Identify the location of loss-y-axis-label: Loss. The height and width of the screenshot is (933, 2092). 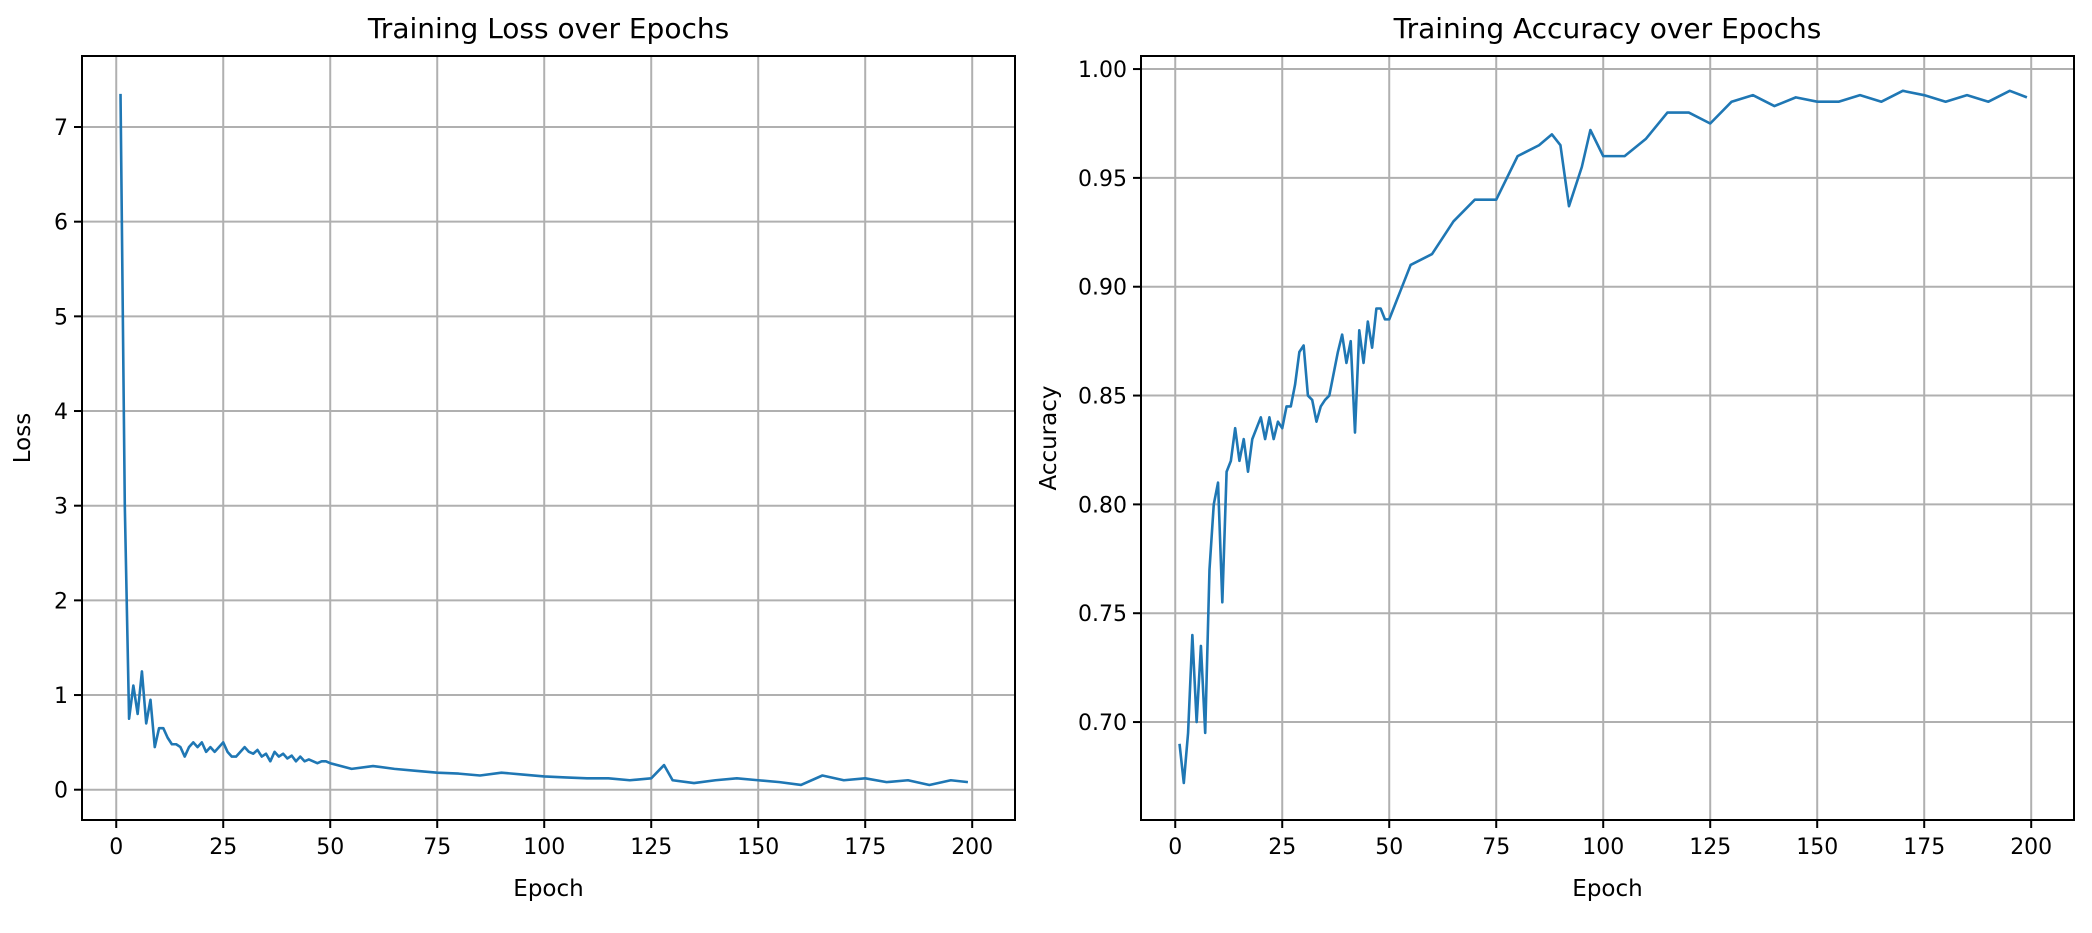
(23, 438).